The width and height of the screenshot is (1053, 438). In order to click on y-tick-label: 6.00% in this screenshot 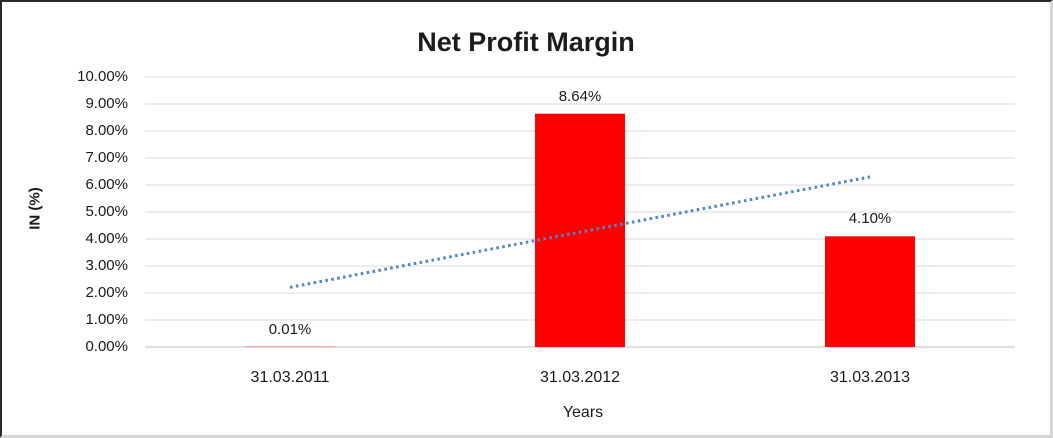, I will do `click(106, 184)`.